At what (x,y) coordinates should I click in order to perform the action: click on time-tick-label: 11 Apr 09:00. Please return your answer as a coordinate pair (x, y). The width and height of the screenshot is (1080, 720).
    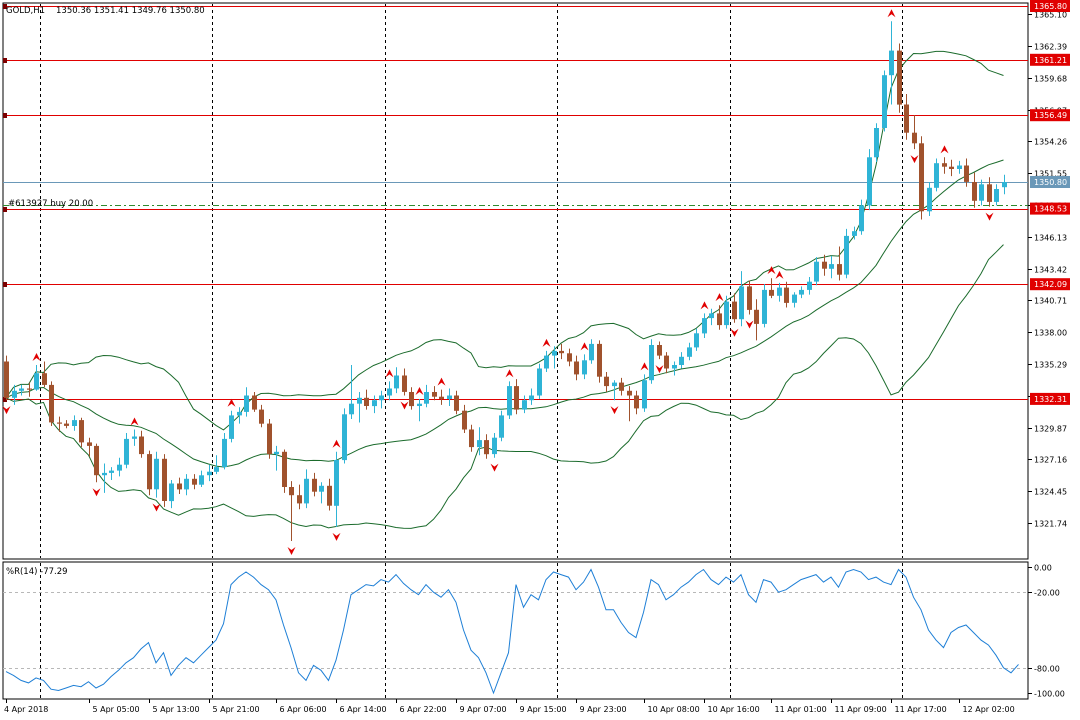
    Looking at the image, I should click on (861, 709).